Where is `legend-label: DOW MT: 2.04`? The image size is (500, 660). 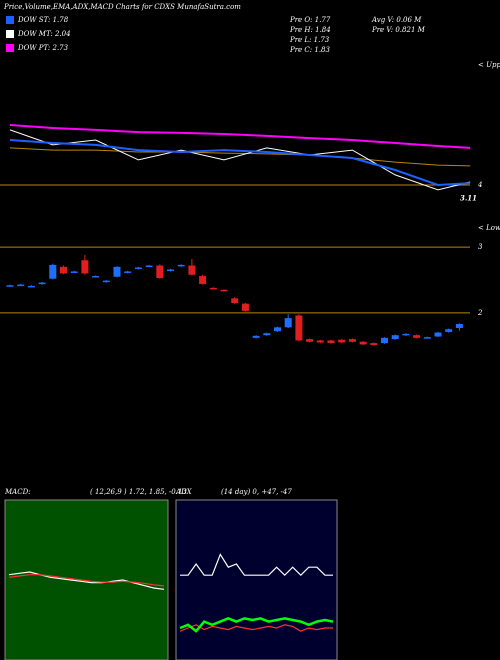 legend-label: DOW MT: 2.04 is located at coordinates (44, 34).